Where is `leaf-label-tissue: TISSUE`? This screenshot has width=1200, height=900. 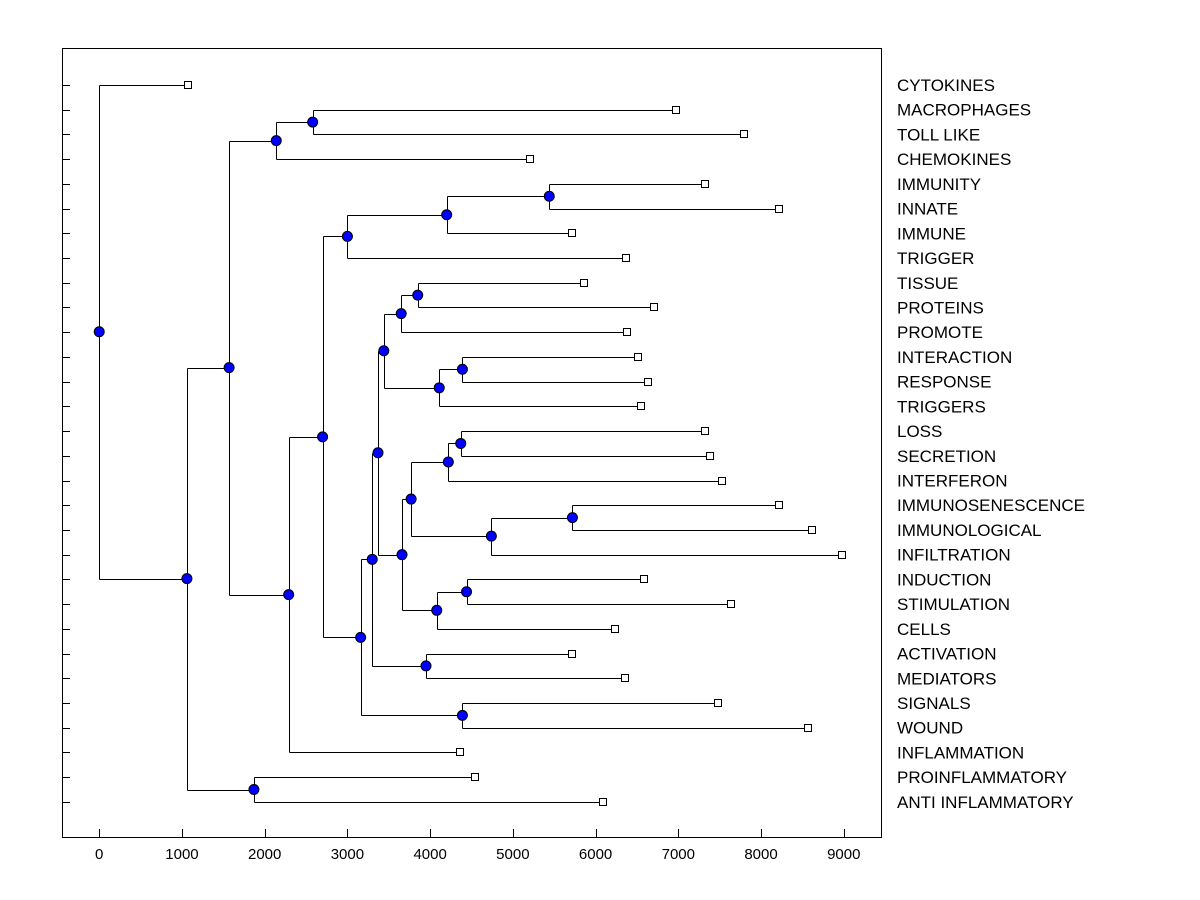 leaf-label-tissue: TISSUE is located at coordinates (927, 283).